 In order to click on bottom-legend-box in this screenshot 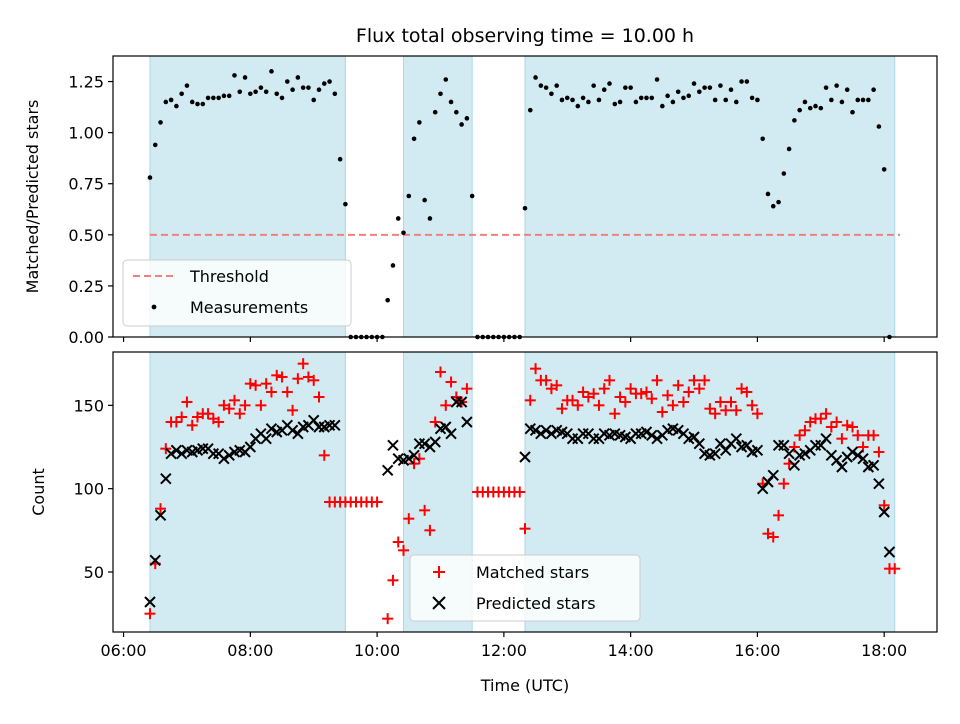, I will do `click(525, 588)`.